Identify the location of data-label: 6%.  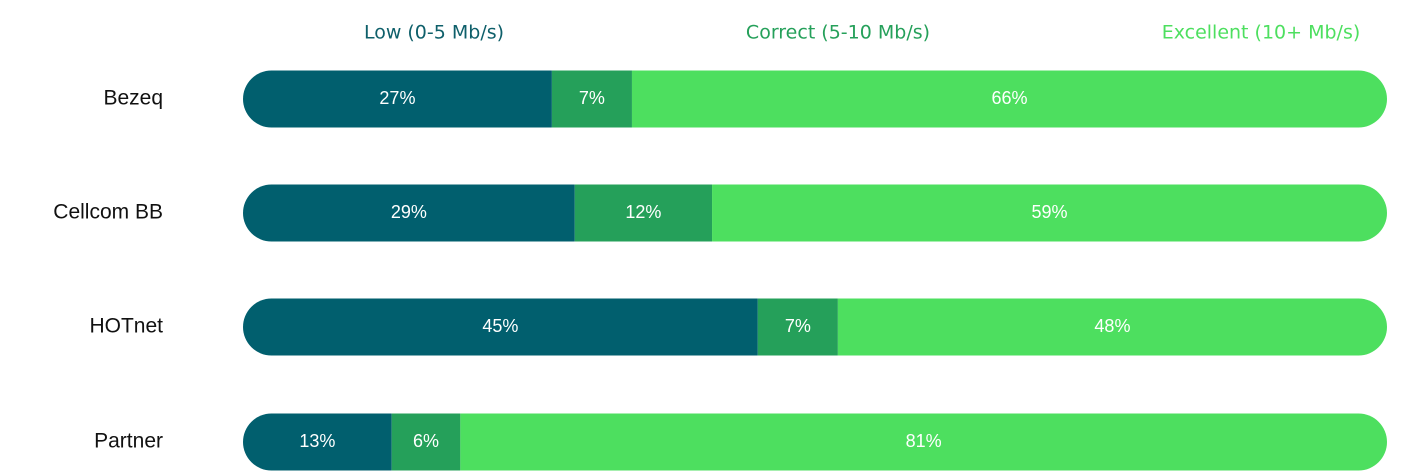
(426, 441).